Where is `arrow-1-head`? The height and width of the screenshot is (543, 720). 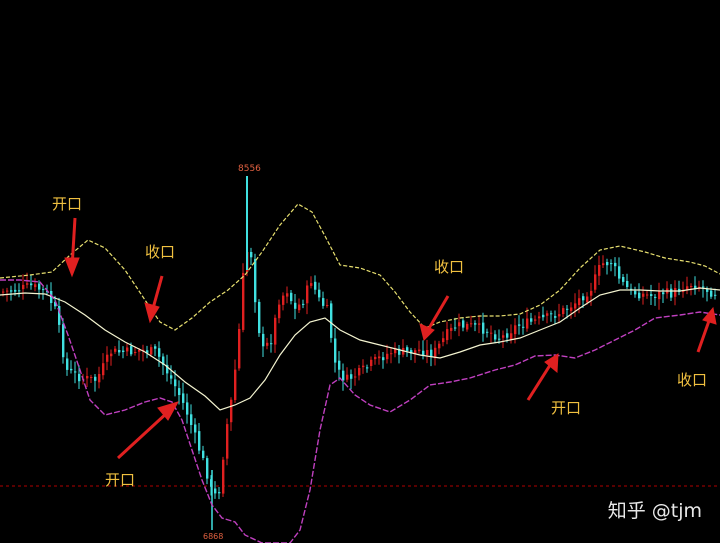
arrow-1-head is located at coordinates (72, 267).